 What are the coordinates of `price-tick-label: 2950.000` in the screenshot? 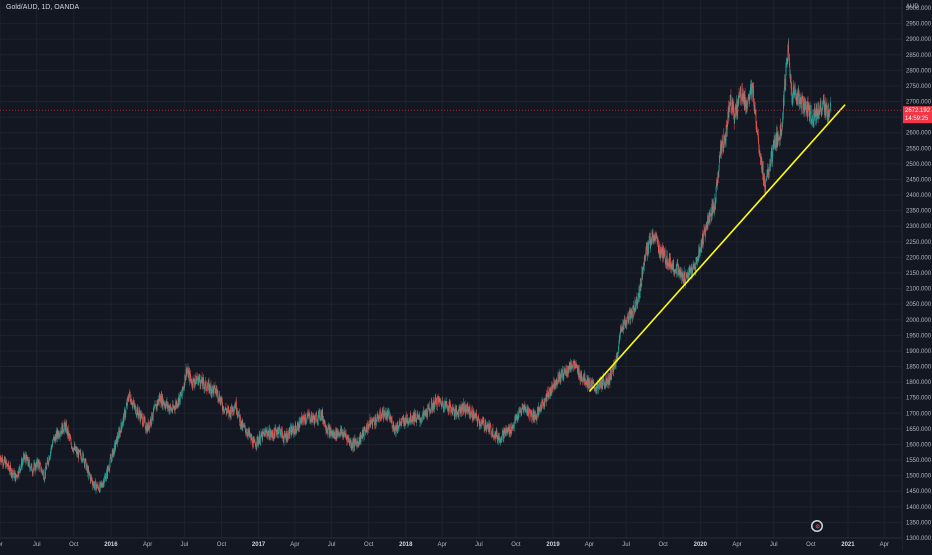 It's located at (919, 25).